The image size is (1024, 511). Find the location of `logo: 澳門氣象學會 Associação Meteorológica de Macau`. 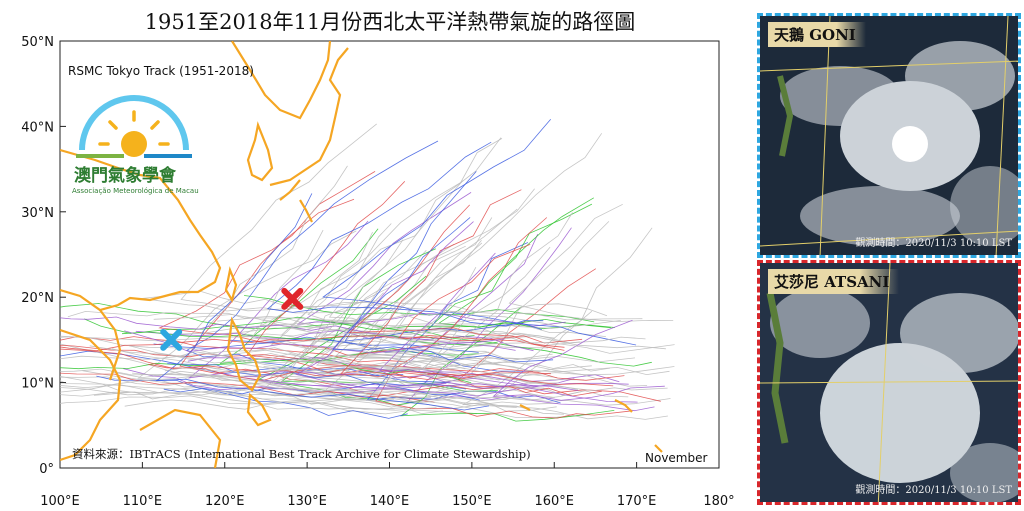

logo: 澳門氣象學會 Associação Meteorológica de Macau is located at coordinates (135, 145).